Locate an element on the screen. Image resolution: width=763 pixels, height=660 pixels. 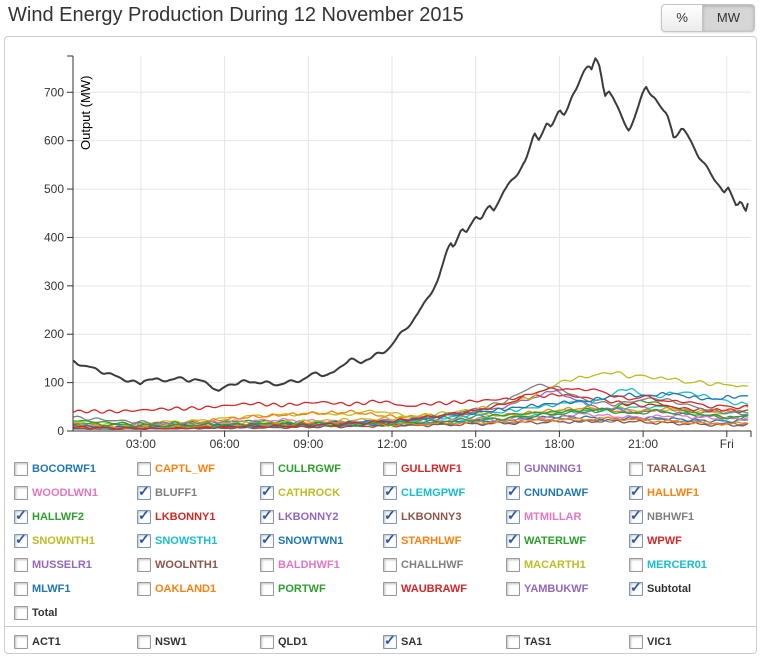
farm-checkbox-captl_wf is located at coordinates (144, 469).